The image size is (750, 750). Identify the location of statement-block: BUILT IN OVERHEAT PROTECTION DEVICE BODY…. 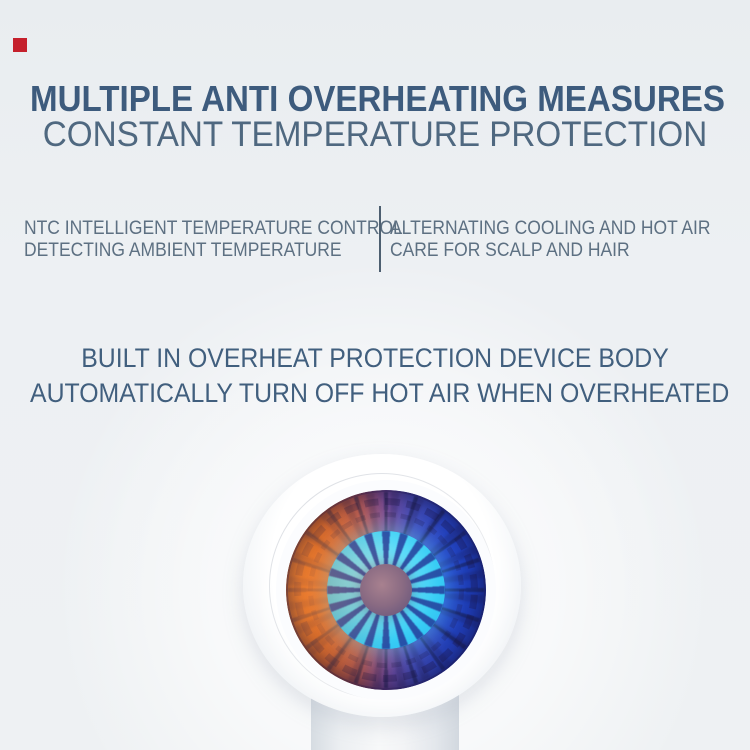
(380, 376).